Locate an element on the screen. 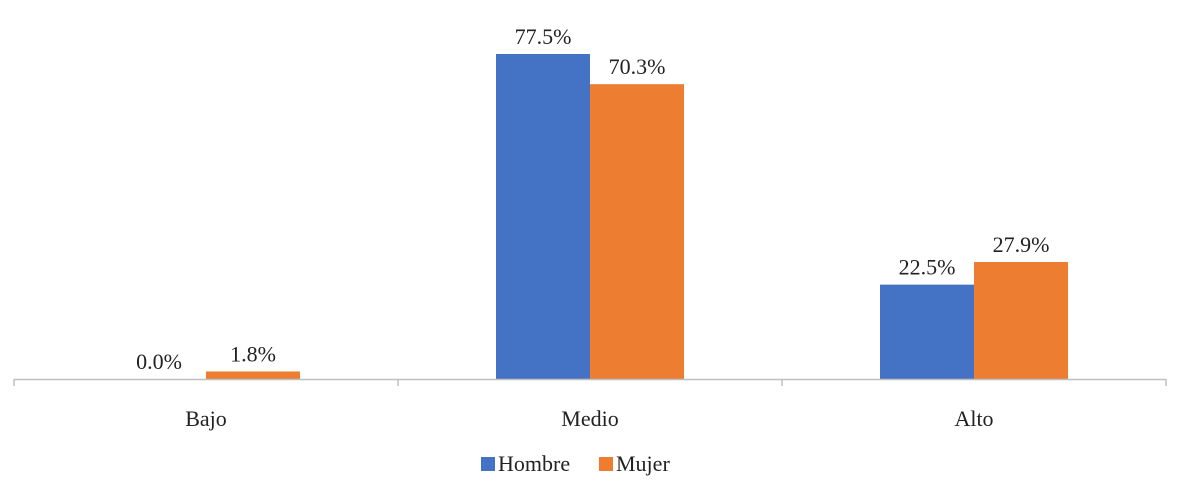  legend: Hombre Mujer is located at coordinates (575, 463).